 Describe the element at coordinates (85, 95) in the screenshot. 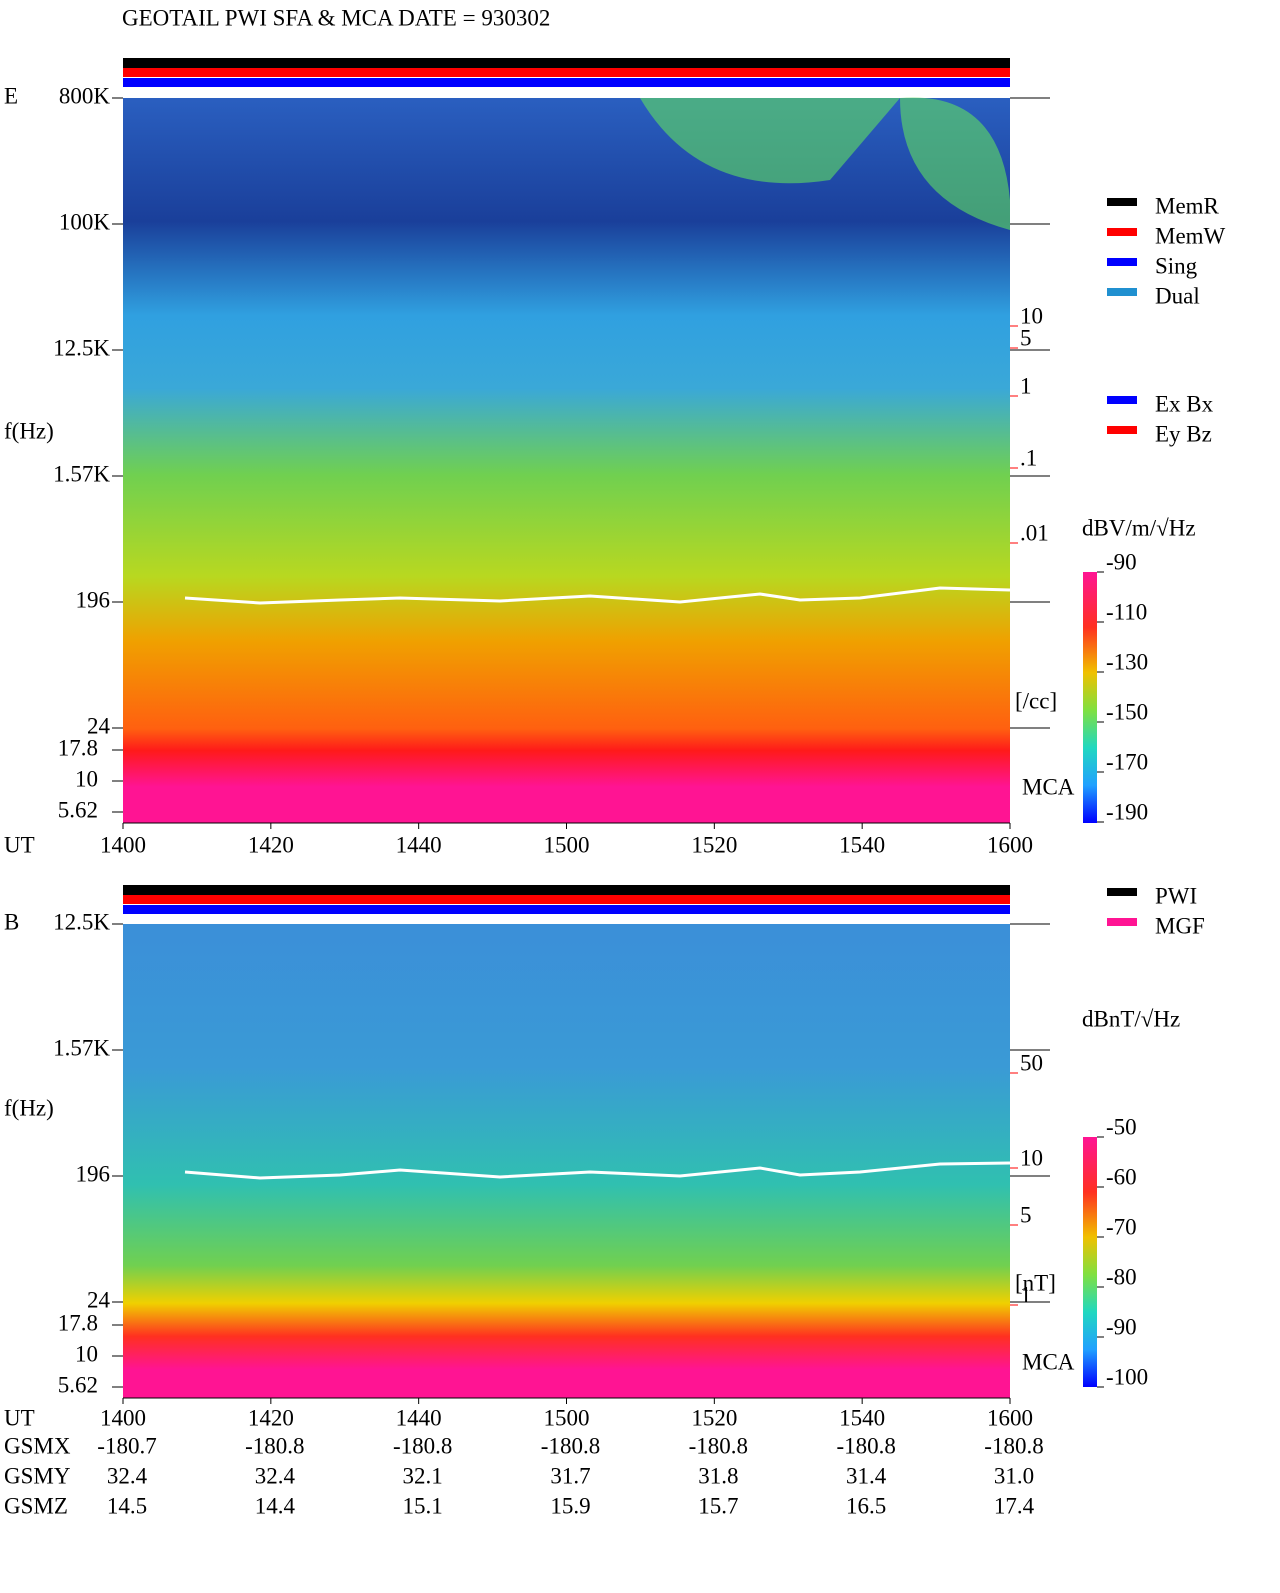

I see `y-tick-label: 800K` at that location.